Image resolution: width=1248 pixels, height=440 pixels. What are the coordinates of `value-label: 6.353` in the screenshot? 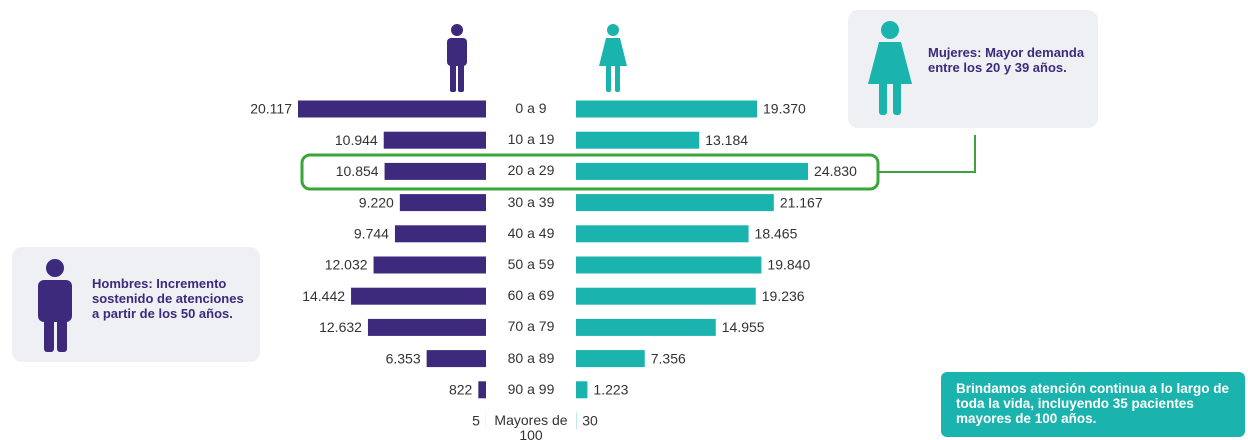 It's located at (403, 358).